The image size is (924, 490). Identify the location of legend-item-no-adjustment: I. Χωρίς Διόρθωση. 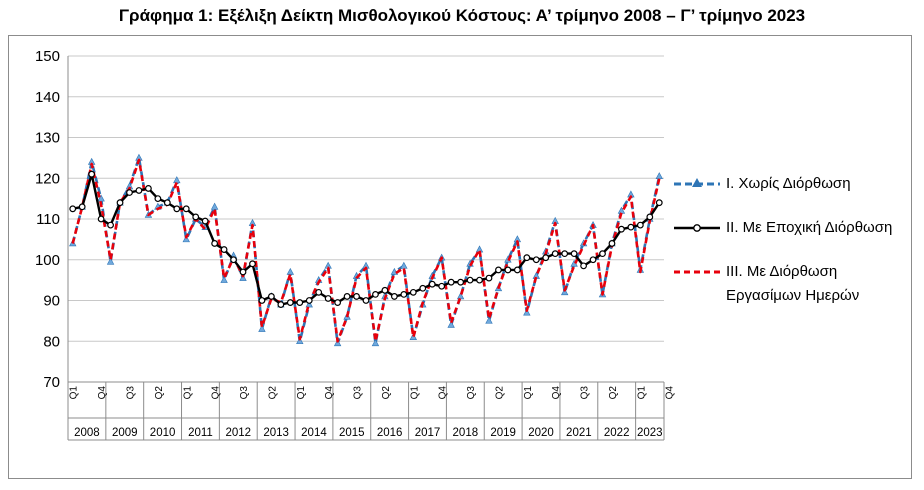
(792, 184).